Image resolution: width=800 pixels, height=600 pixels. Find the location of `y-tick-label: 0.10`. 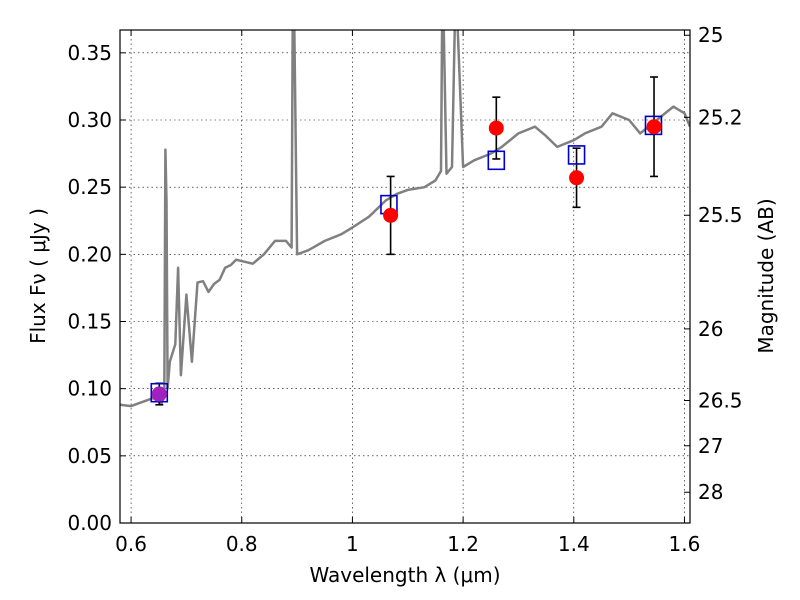

y-tick-label: 0.10 is located at coordinates (89, 389).